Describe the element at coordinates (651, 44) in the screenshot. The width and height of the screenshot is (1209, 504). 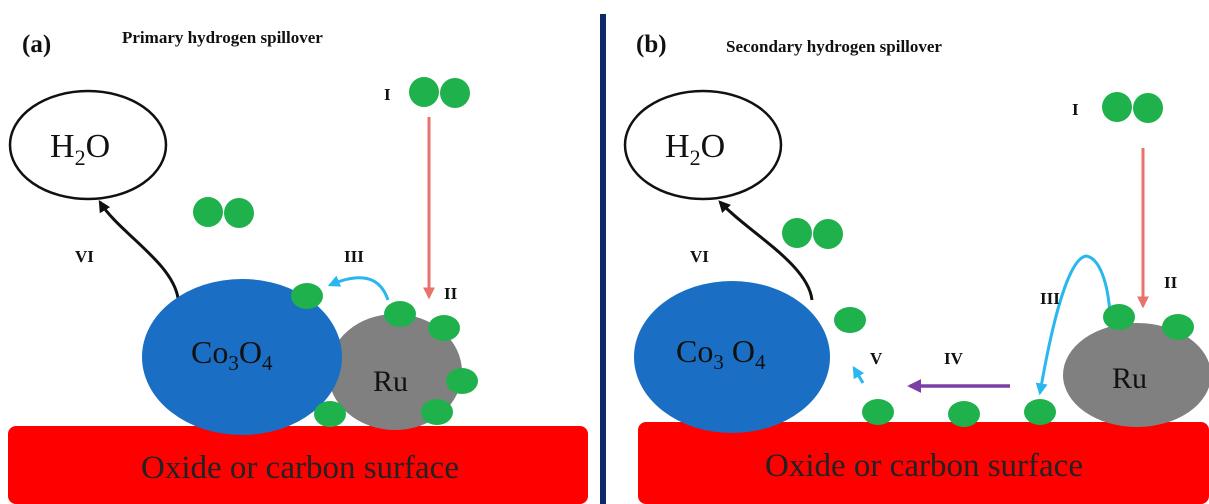
I see `panel-b-tag: (b)` at that location.